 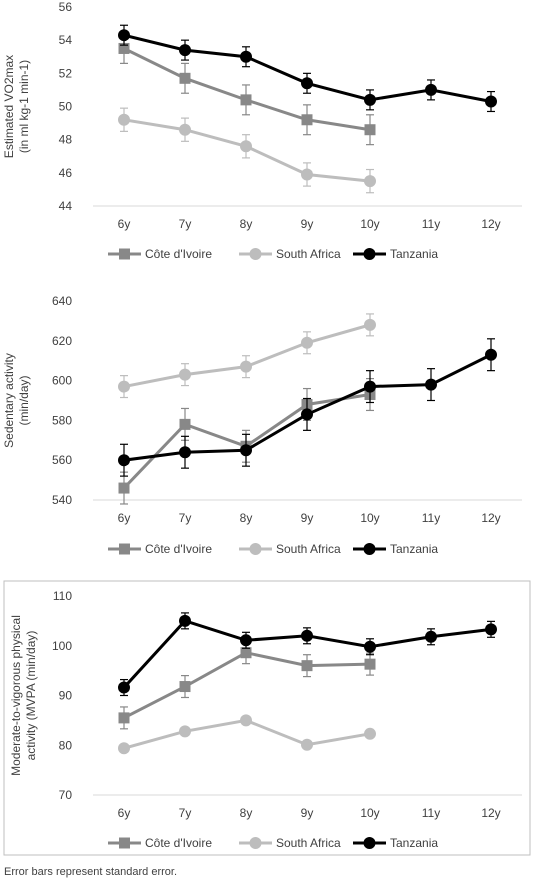 What do you see at coordinates (90, 872) in the screenshot?
I see `footnote: Error bars represent standard error.` at bounding box center [90, 872].